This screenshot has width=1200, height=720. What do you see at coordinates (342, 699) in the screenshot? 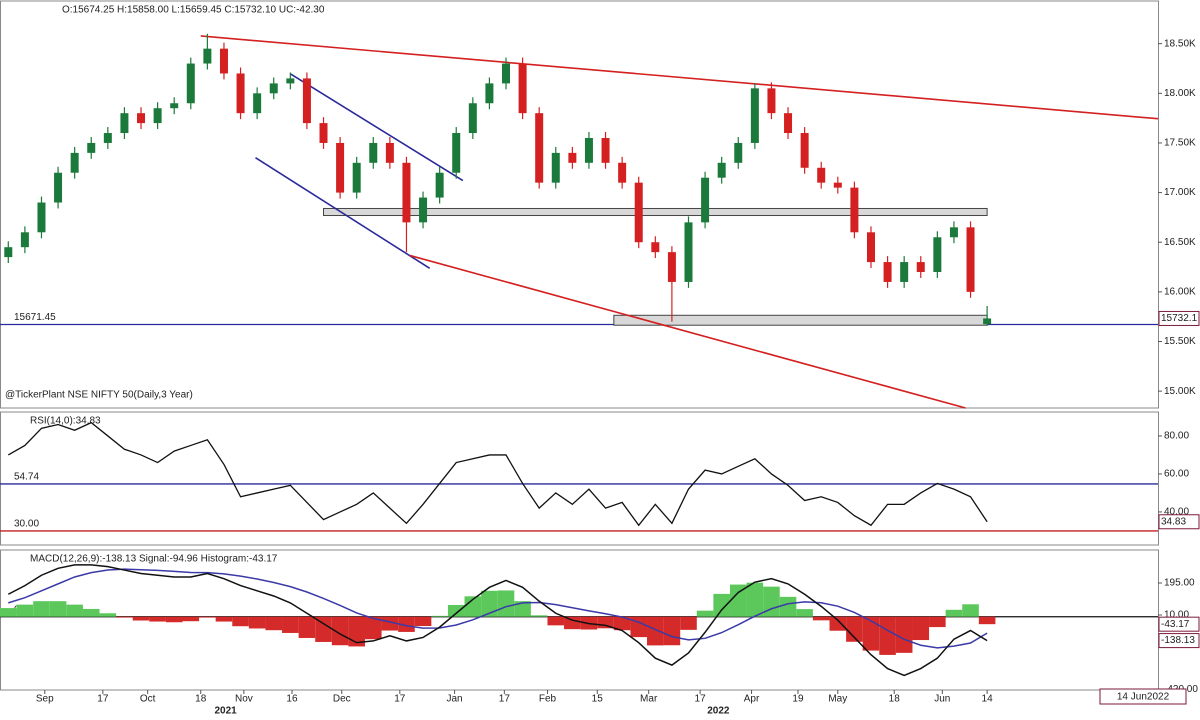
I see `x-tick-label: Dec` at bounding box center [342, 699].